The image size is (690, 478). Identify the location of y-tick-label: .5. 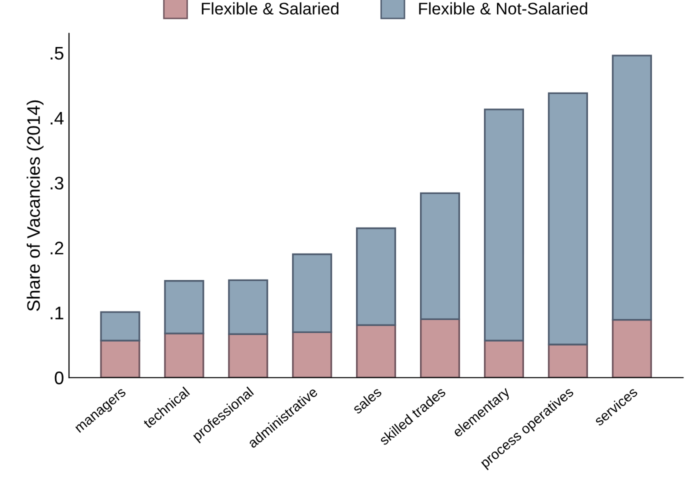
(57, 53).